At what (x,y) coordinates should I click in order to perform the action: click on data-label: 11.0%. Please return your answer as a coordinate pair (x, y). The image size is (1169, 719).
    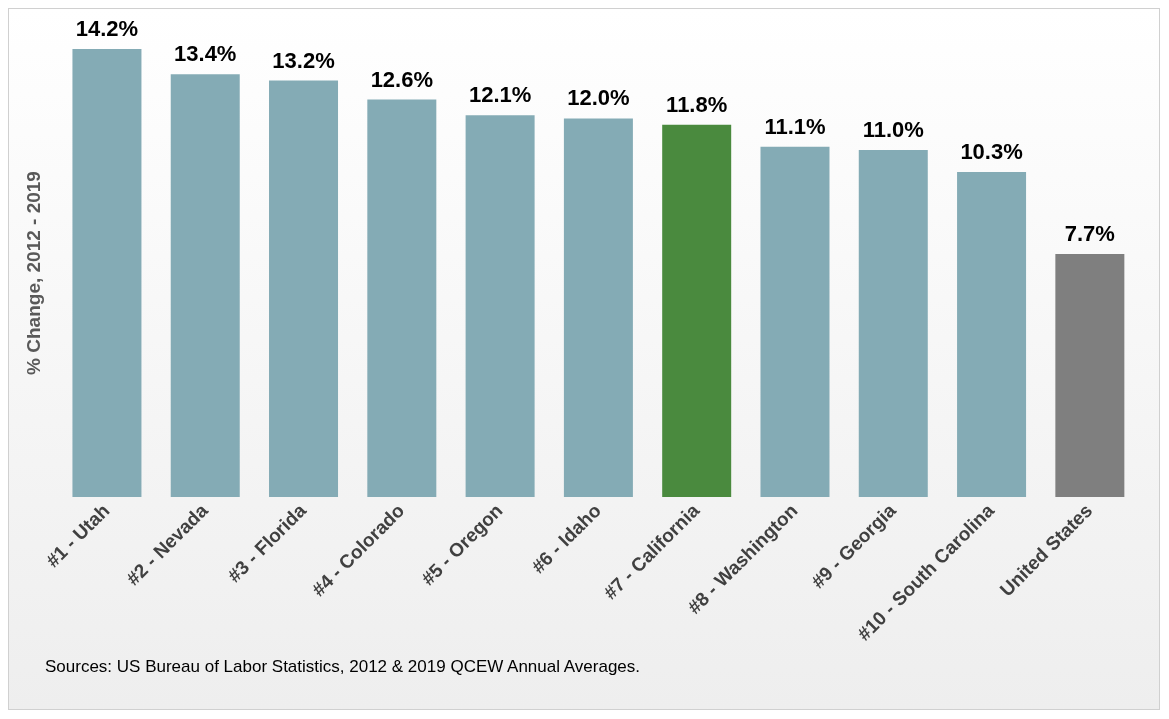
    Looking at the image, I should click on (893, 130).